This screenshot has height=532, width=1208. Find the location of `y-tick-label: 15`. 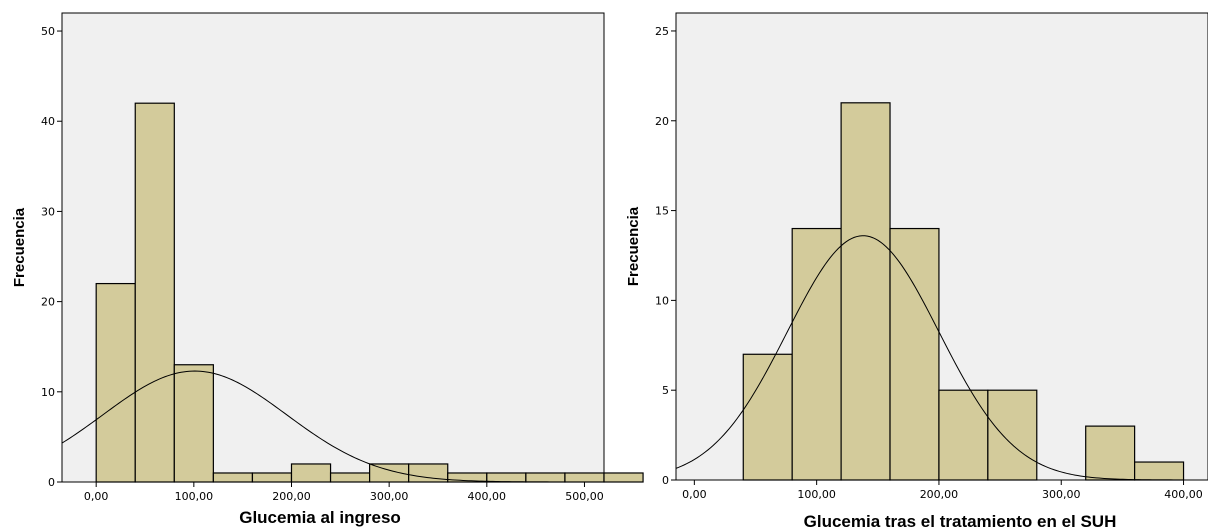

y-tick-label: 15 is located at coordinates (662, 211).